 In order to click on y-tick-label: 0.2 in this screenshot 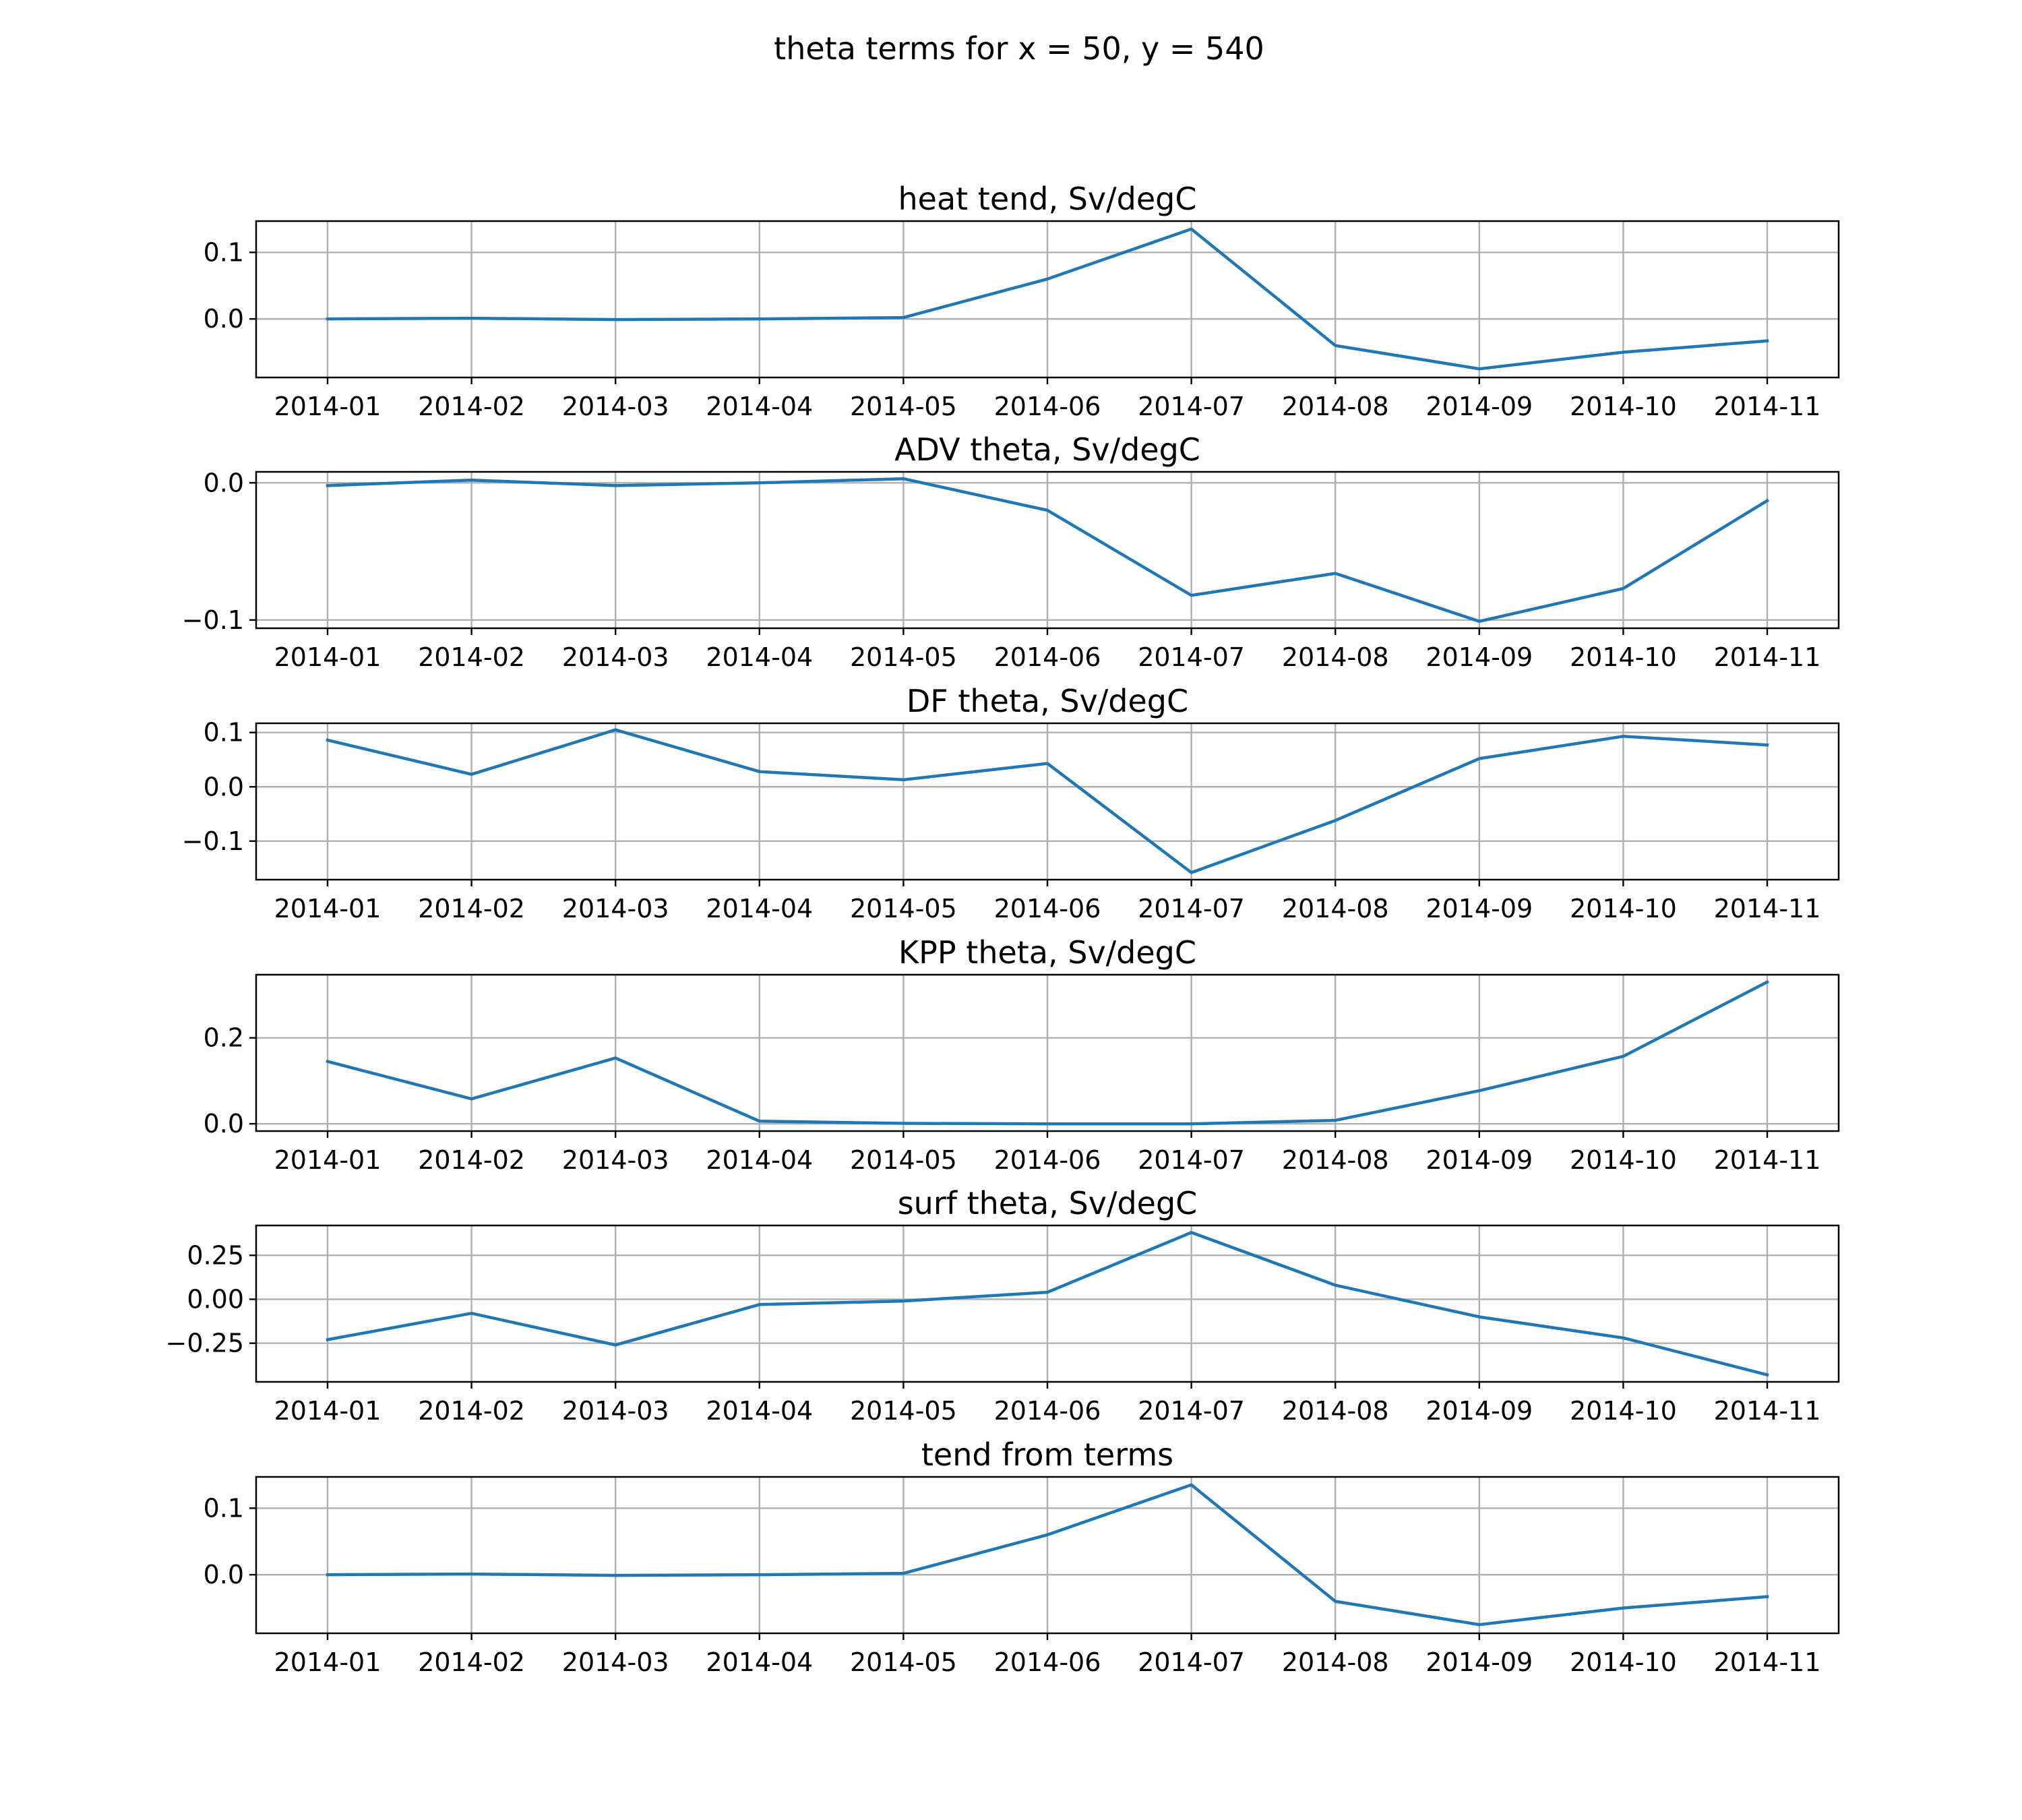, I will do `click(224, 1038)`.